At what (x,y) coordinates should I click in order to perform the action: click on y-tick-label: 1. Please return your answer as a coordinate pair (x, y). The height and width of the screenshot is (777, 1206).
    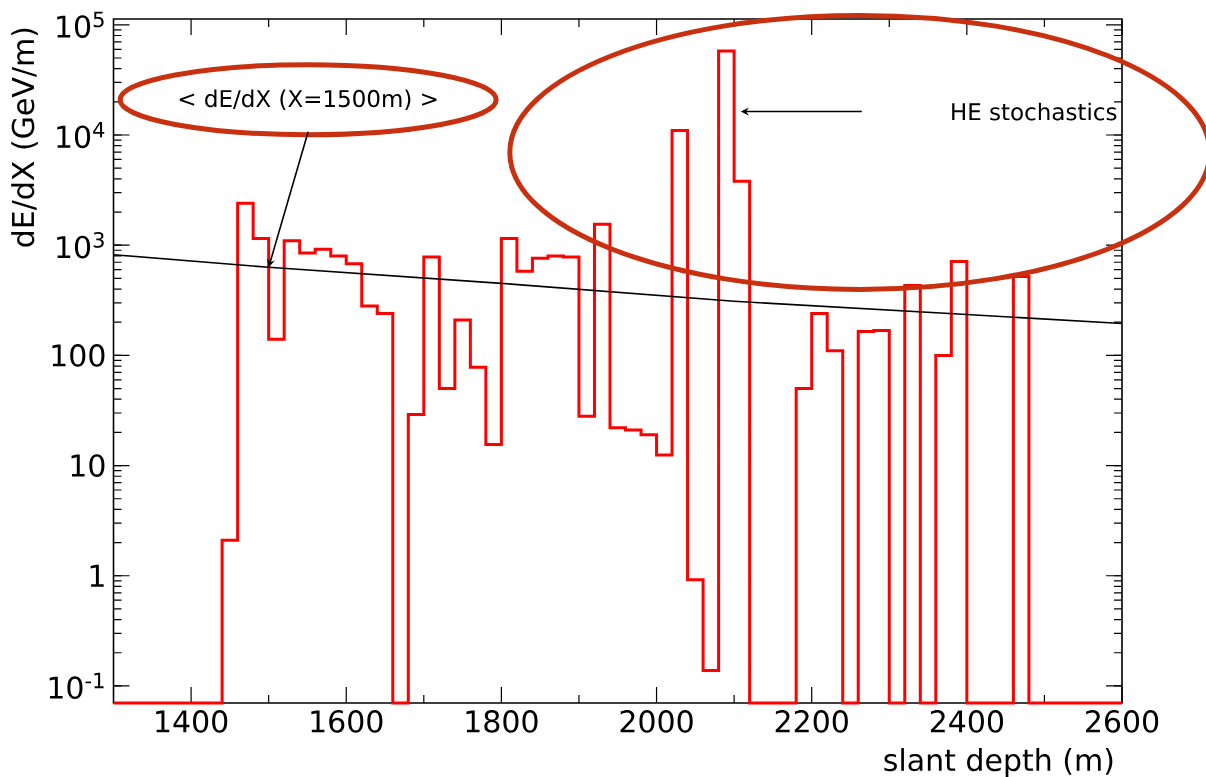
    Looking at the image, I should click on (97, 575).